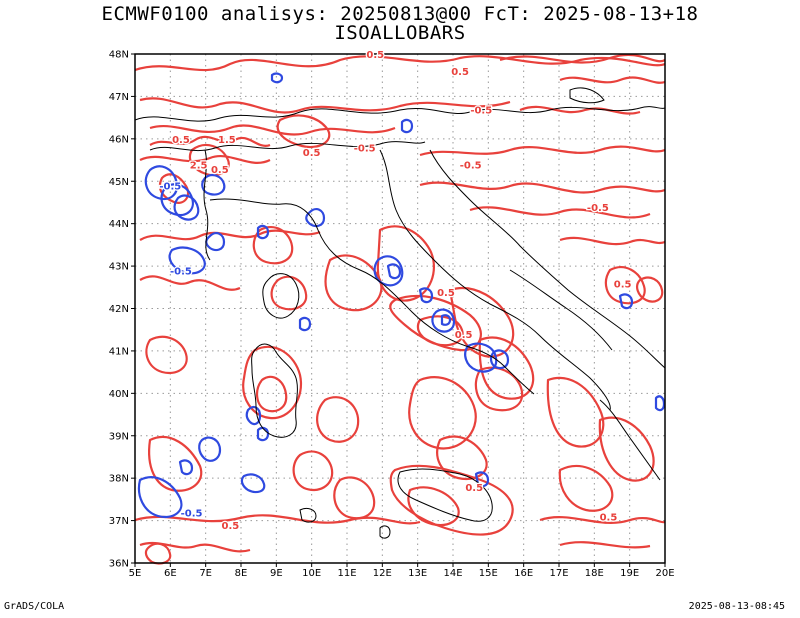 The width and height of the screenshot is (800, 618). What do you see at coordinates (199, 166) in the screenshot?
I see `contour-label: 2.5` at bounding box center [199, 166].